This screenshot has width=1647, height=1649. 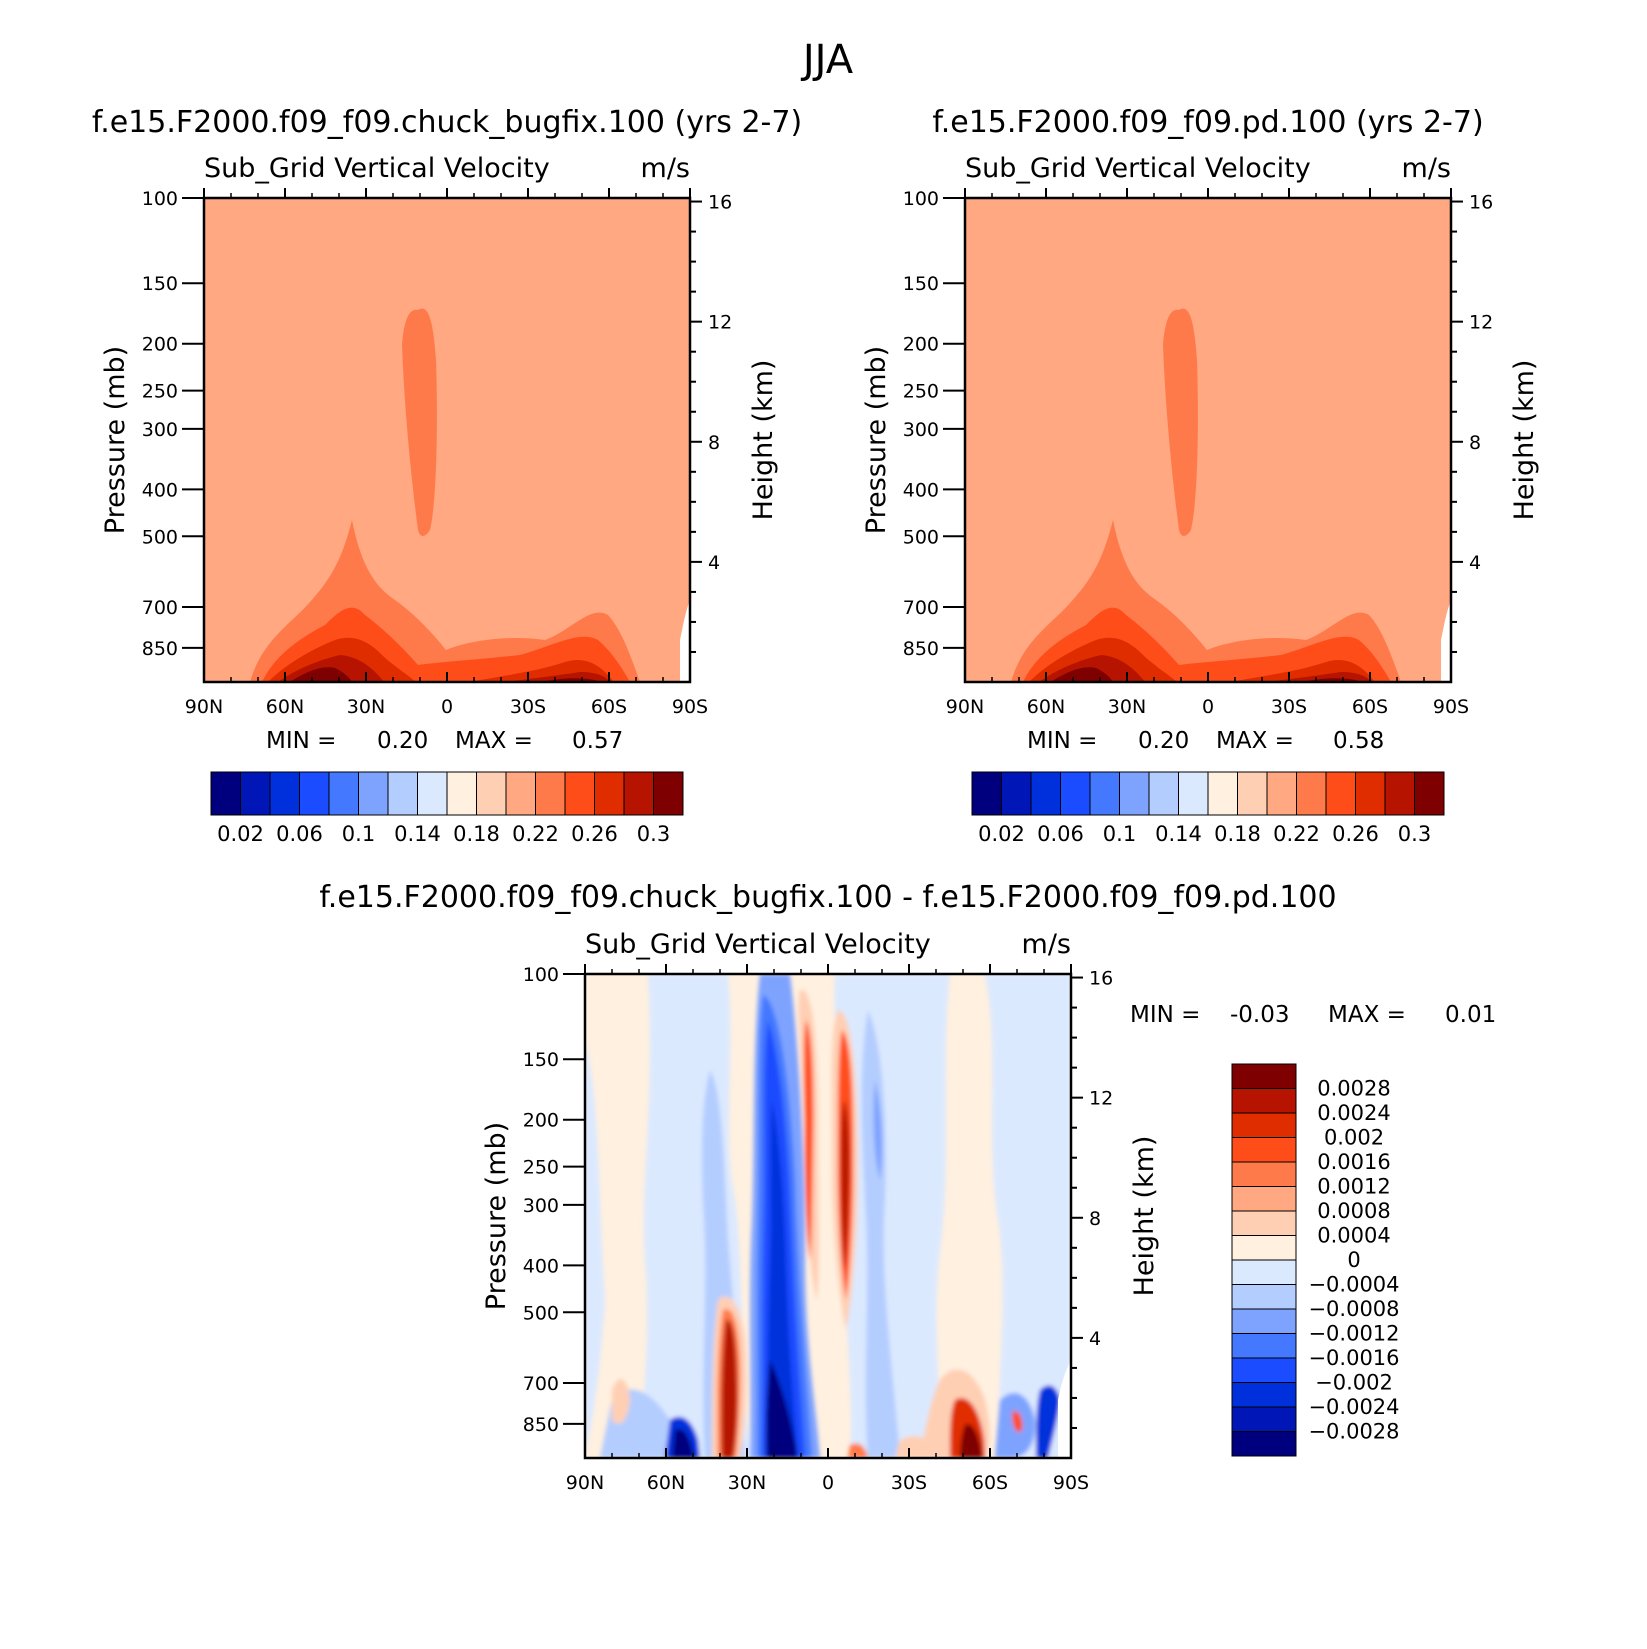 What do you see at coordinates (1481, 203) in the screenshot?
I see `y-right-tick-label: 16` at bounding box center [1481, 203].